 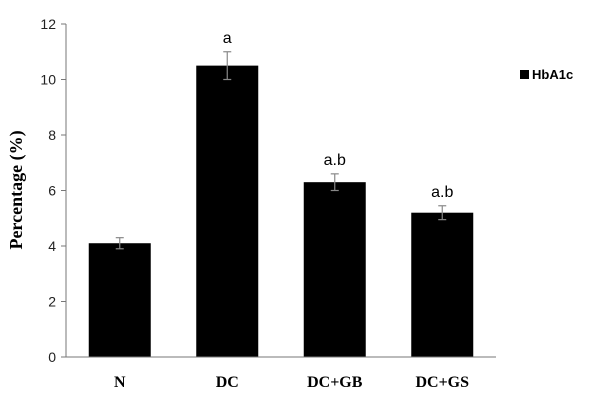 What do you see at coordinates (119, 300) in the screenshot?
I see `bar-n` at bounding box center [119, 300].